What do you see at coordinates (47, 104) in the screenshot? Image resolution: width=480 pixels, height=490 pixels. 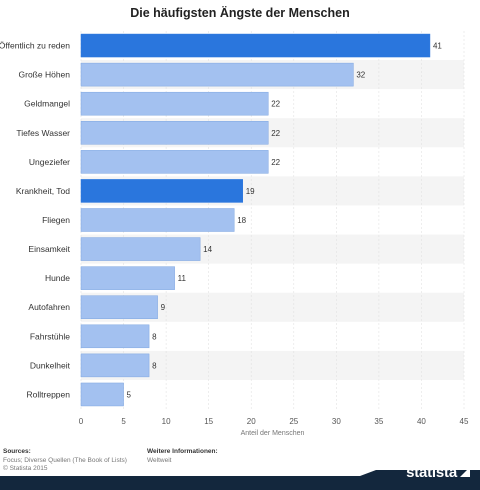 I see `category-label: Geldmangel` at bounding box center [47, 104].